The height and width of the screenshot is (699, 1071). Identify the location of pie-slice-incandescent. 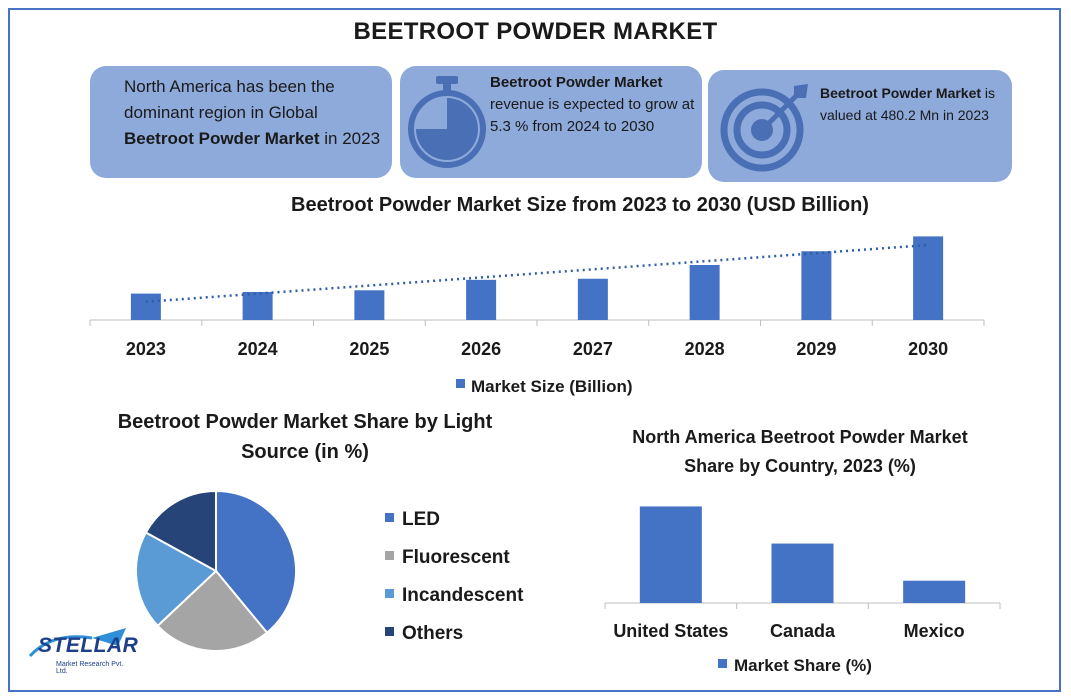
(176, 579).